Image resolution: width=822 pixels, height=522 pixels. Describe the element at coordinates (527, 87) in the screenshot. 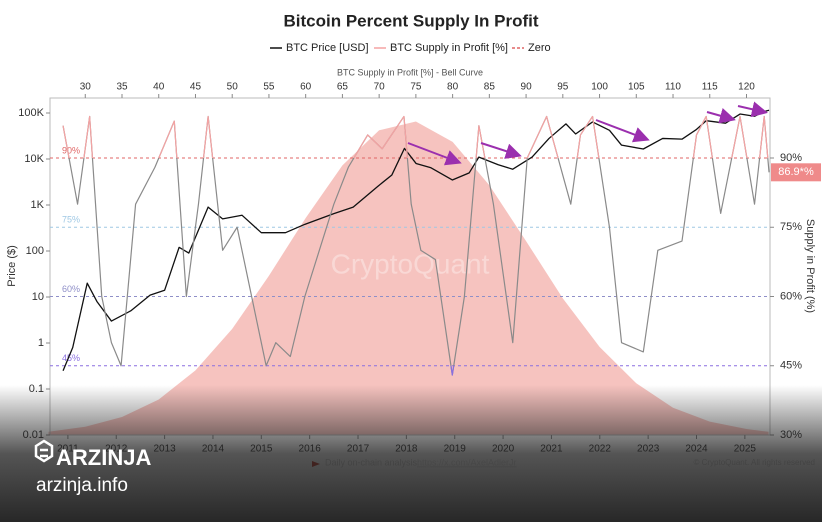

I see `top-tick-label: 90` at that location.